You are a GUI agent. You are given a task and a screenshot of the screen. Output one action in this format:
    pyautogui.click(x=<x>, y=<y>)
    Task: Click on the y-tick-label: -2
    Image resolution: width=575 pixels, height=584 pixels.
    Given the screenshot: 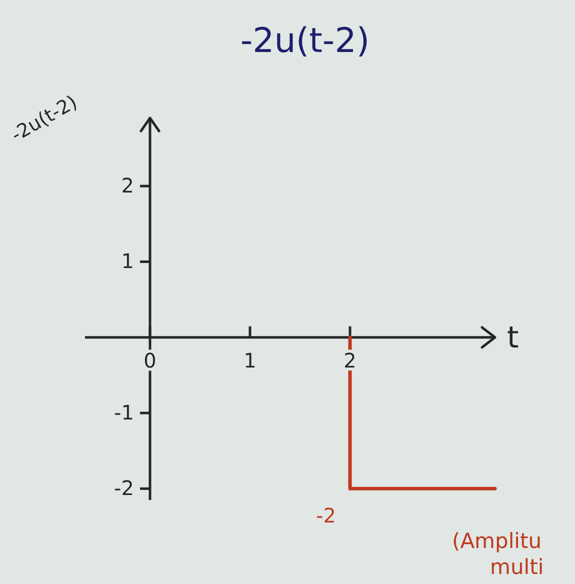 What is the action you would take?
    pyautogui.click(x=124, y=488)
    